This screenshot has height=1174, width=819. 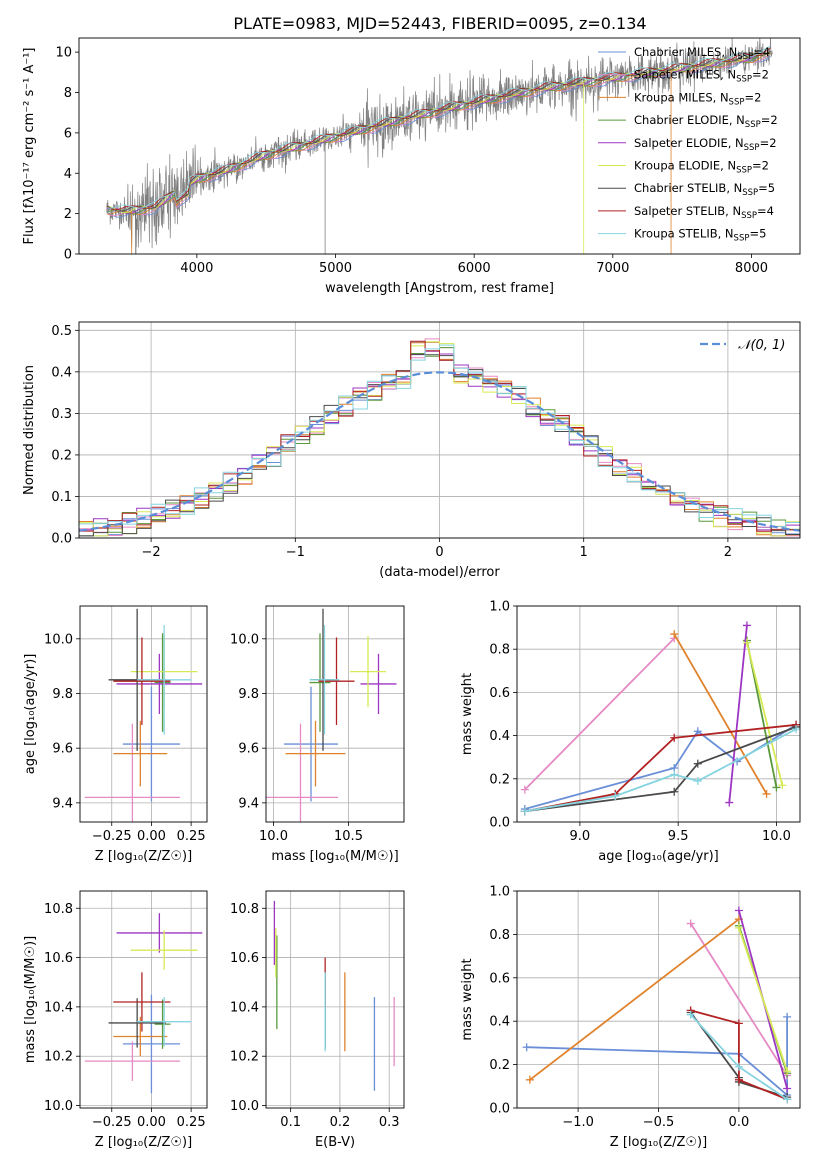 I want to click on axes-frame-weight_age, so click(x=658, y=714).